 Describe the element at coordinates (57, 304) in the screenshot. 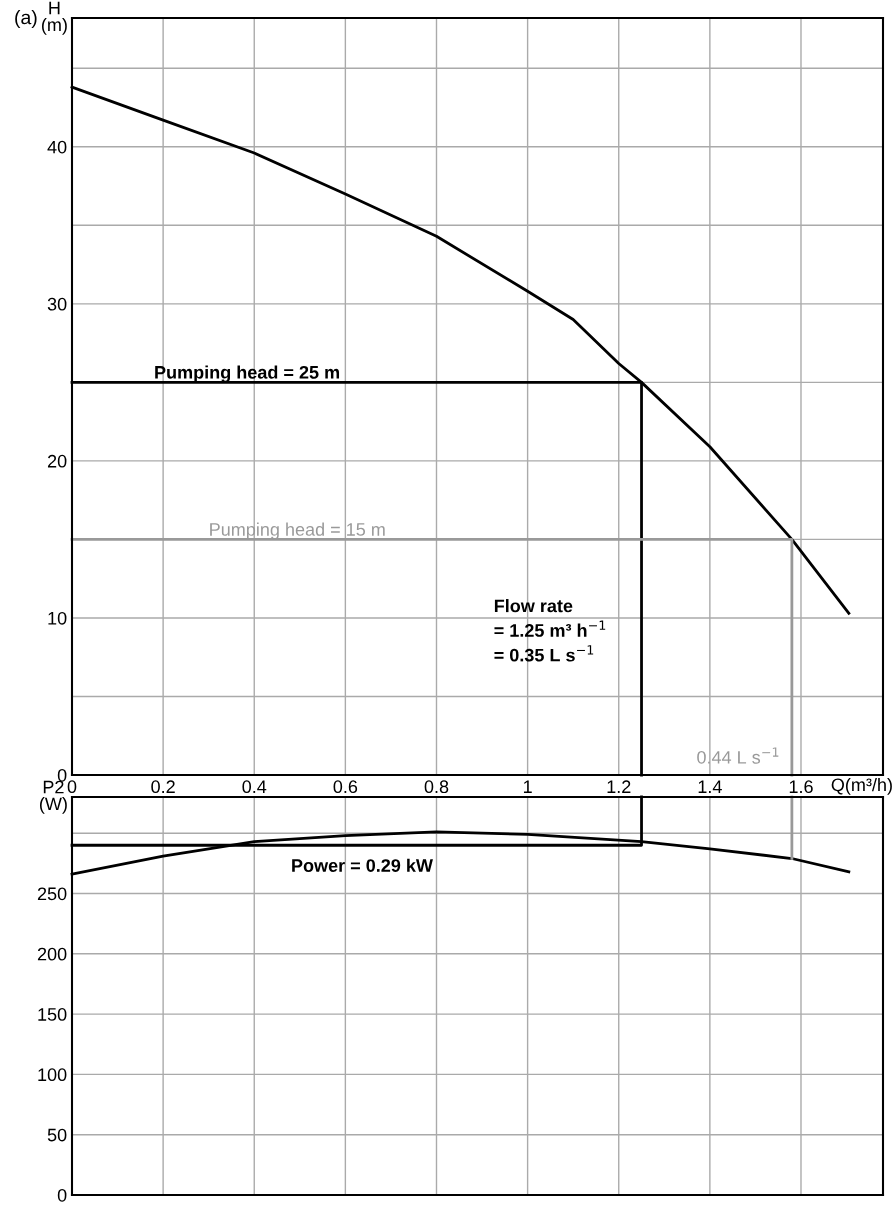

I see `y-tick-label: 30` at that location.